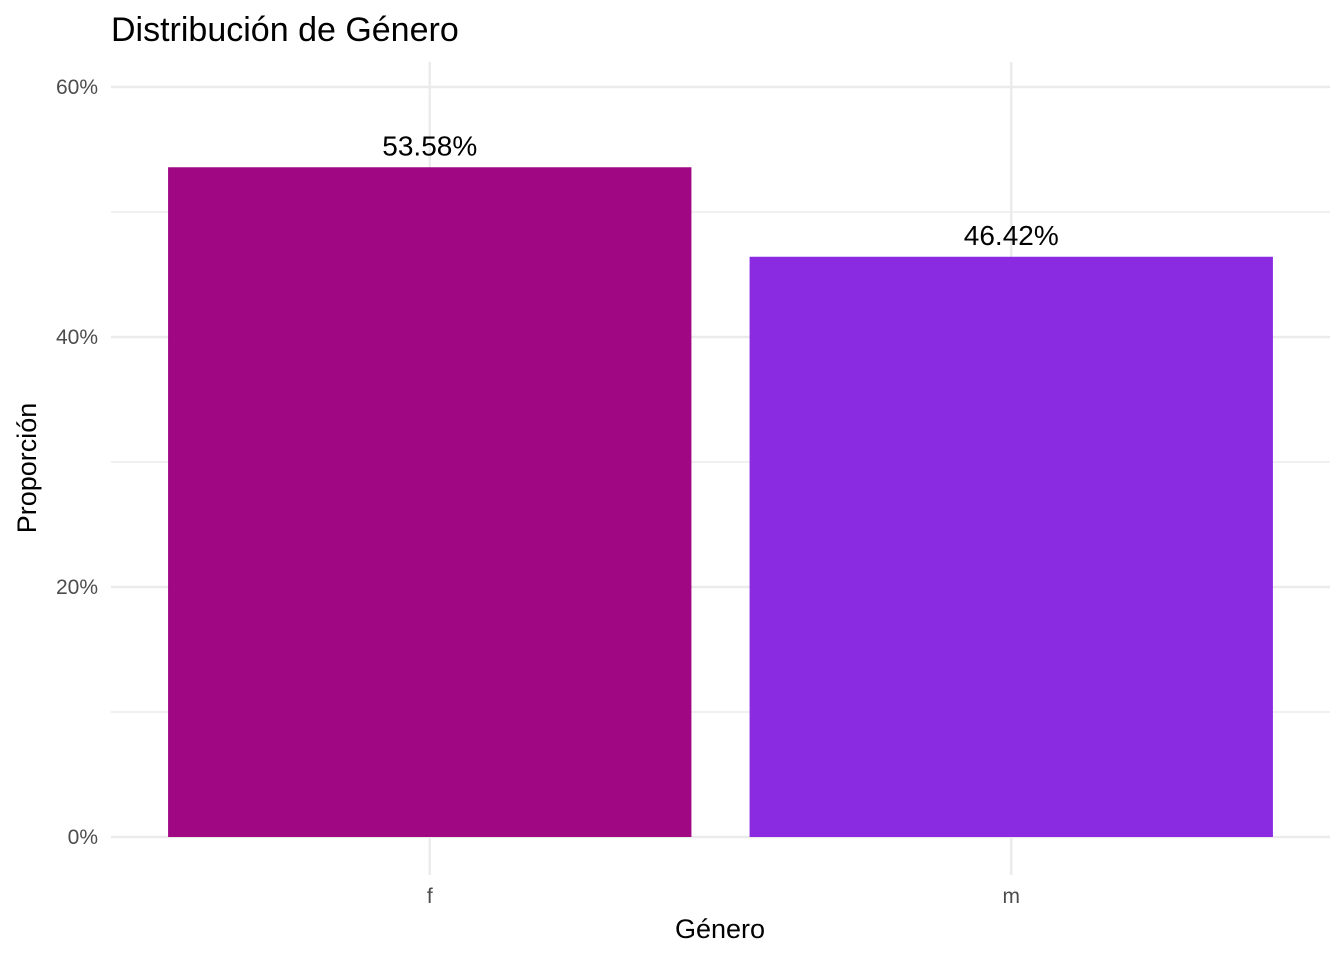  I want to click on y-axis-title: Proporción, so click(27, 468).